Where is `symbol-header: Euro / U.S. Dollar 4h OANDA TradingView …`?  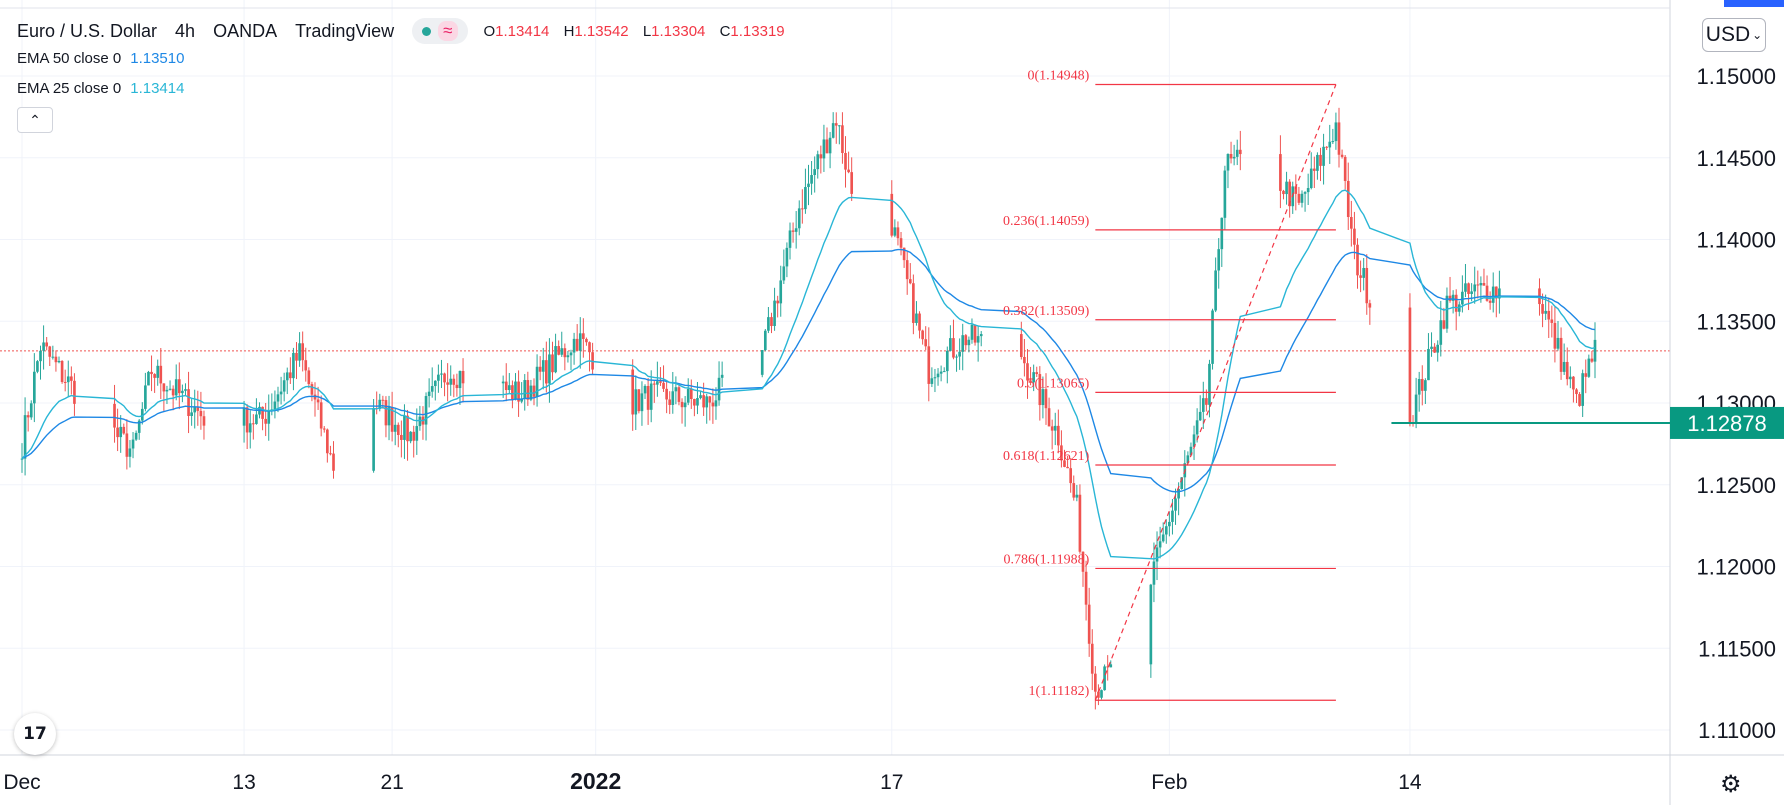
symbol-header: Euro / U.S. Dollar 4h OANDA TradingView … is located at coordinates (406, 31).